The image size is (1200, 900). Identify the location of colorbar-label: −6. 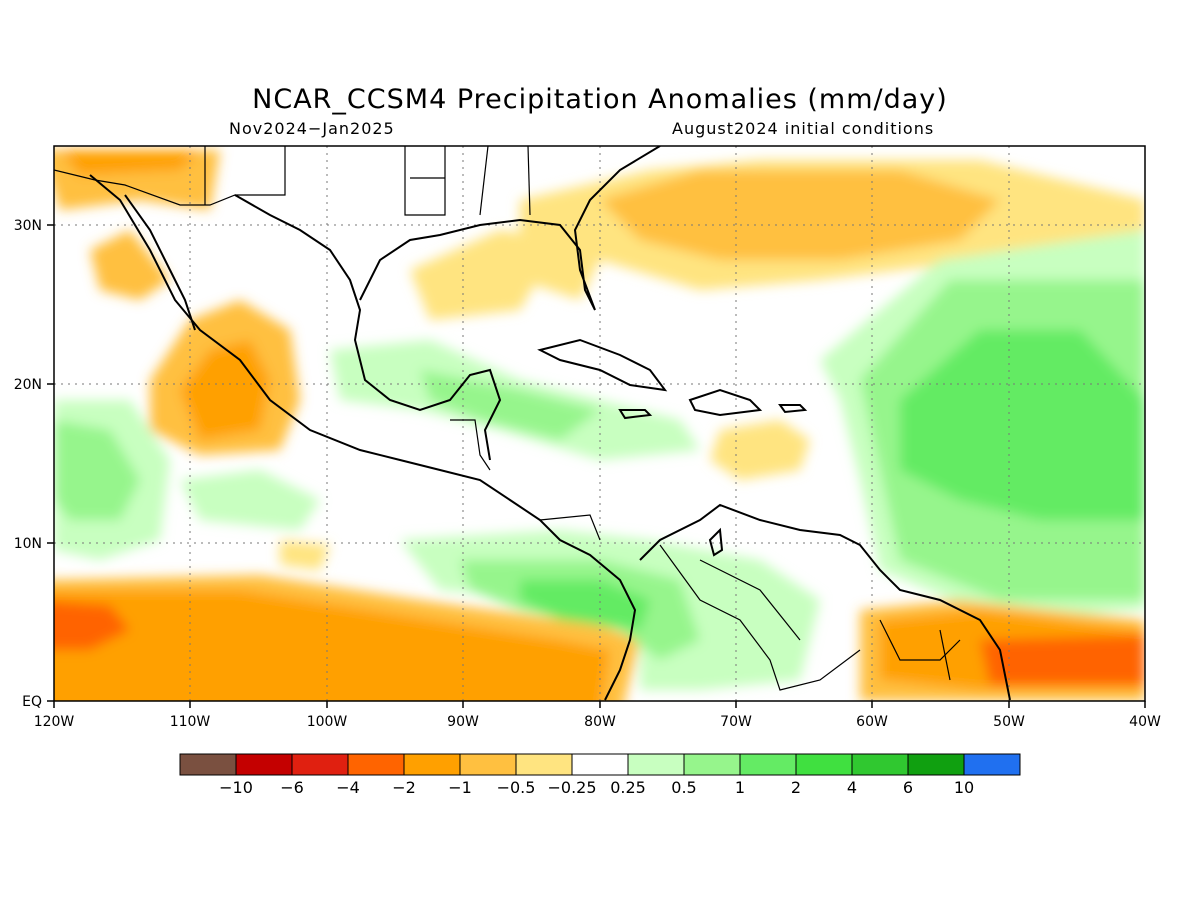
(292, 787).